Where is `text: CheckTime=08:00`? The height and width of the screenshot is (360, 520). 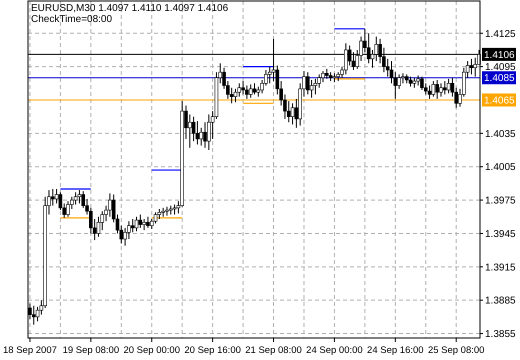 text: CheckTime=08:00 is located at coordinates (71, 19).